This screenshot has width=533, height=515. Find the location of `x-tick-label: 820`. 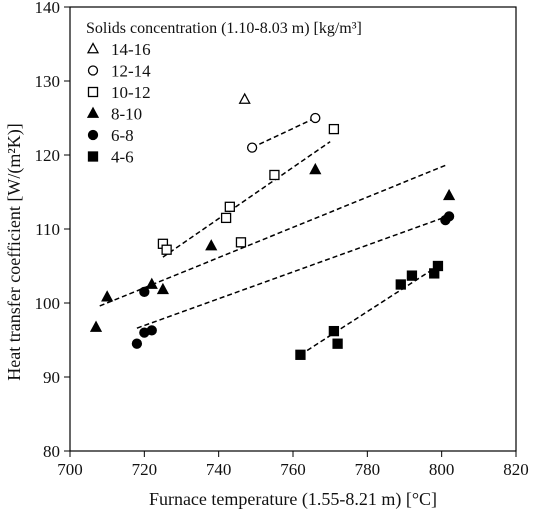

x-tick-label: 820 is located at coordinates (516, 469).